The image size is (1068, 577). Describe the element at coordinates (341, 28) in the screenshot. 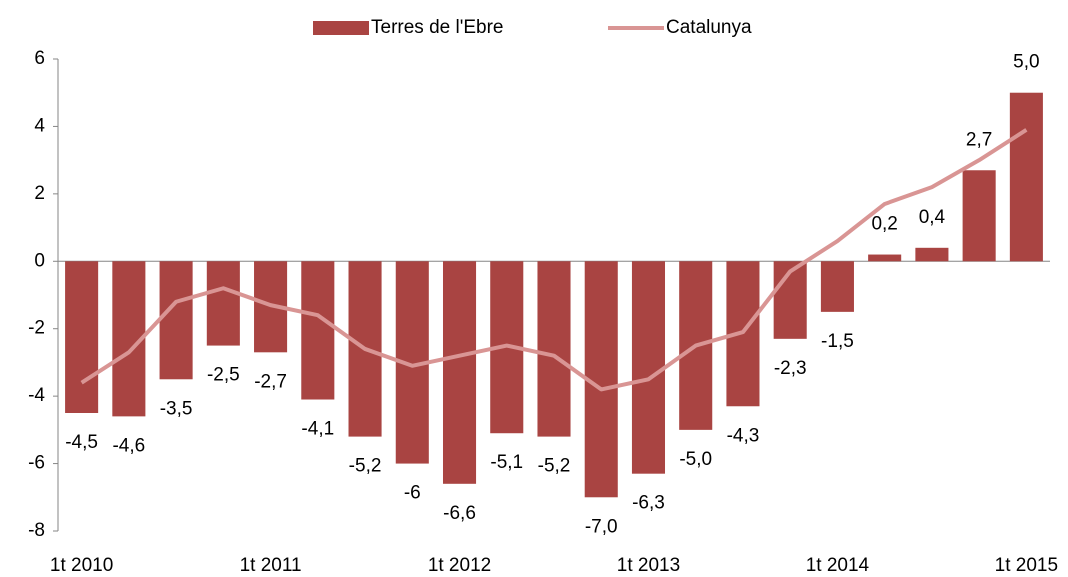

I see `legend-swatch` at that location.